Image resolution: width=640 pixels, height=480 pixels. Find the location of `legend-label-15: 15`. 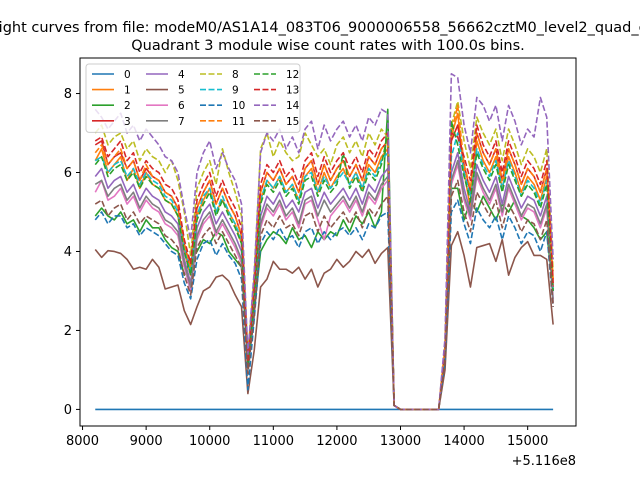

legend-label-15: 15 is located at coordinates (292, 122).